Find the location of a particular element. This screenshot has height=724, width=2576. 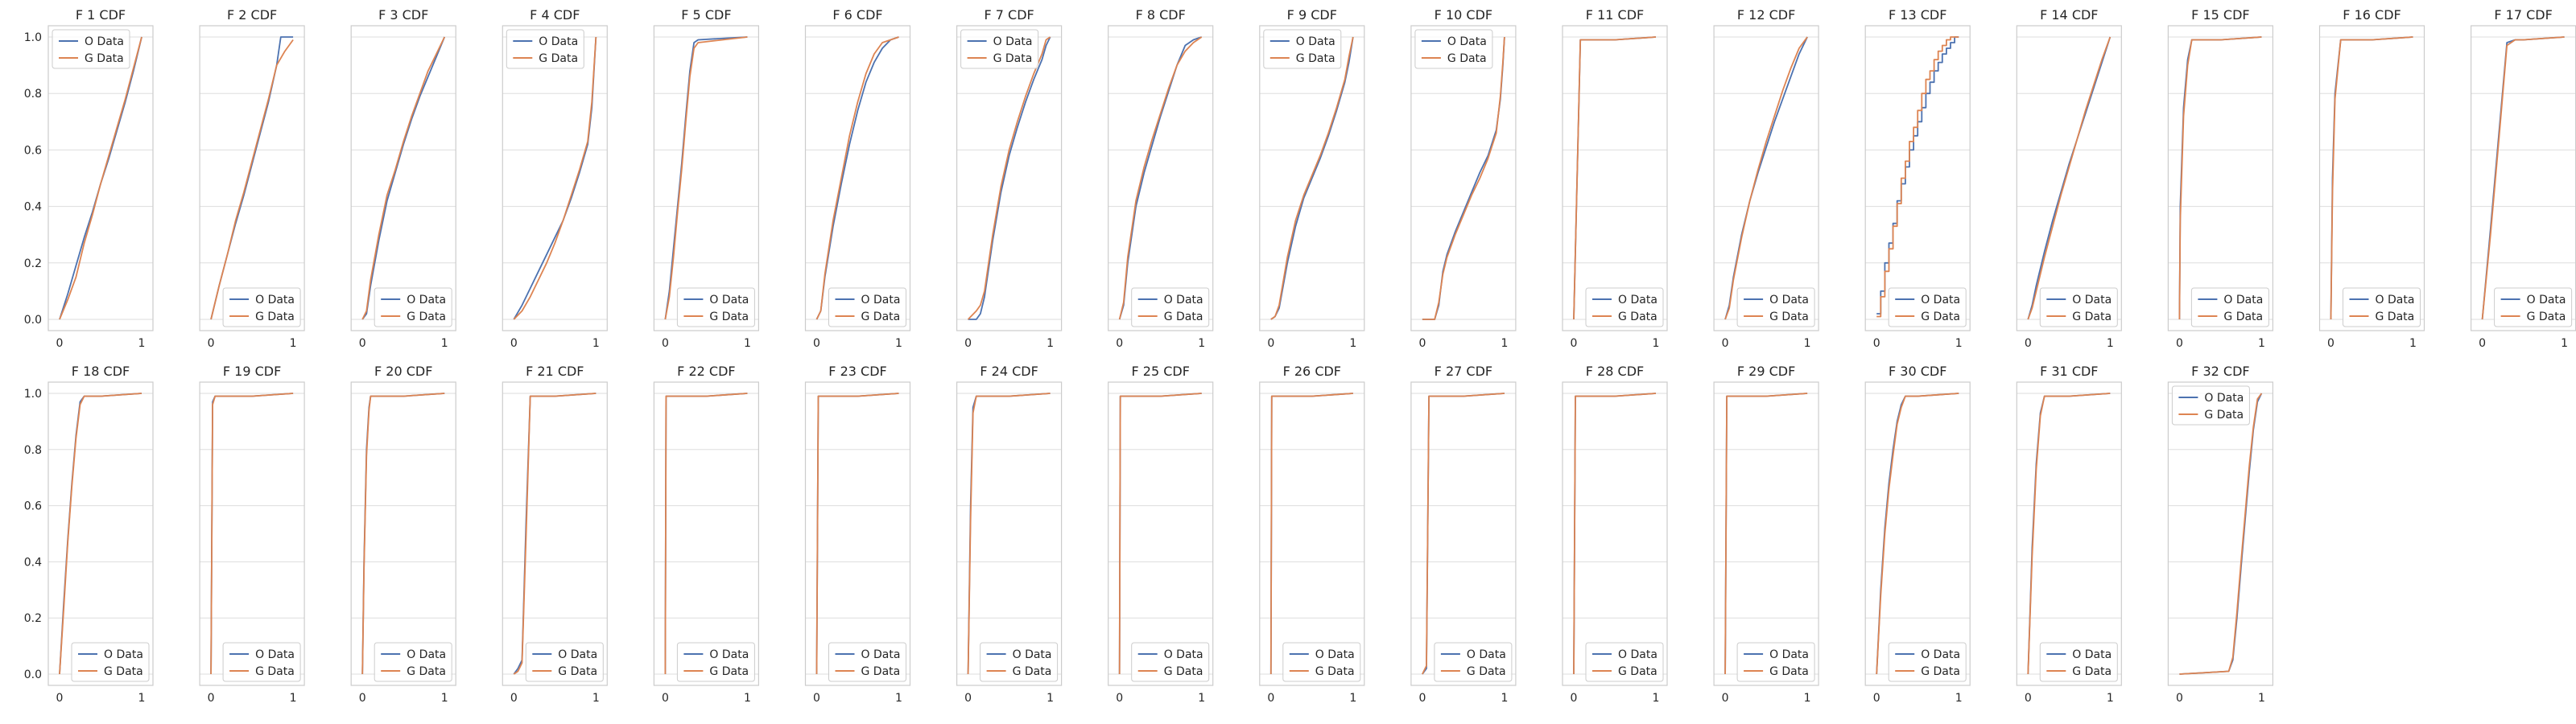

chart-panel-14: 0 1 F 14 CDF O Data G Data is located at coordinates (2069, 178).